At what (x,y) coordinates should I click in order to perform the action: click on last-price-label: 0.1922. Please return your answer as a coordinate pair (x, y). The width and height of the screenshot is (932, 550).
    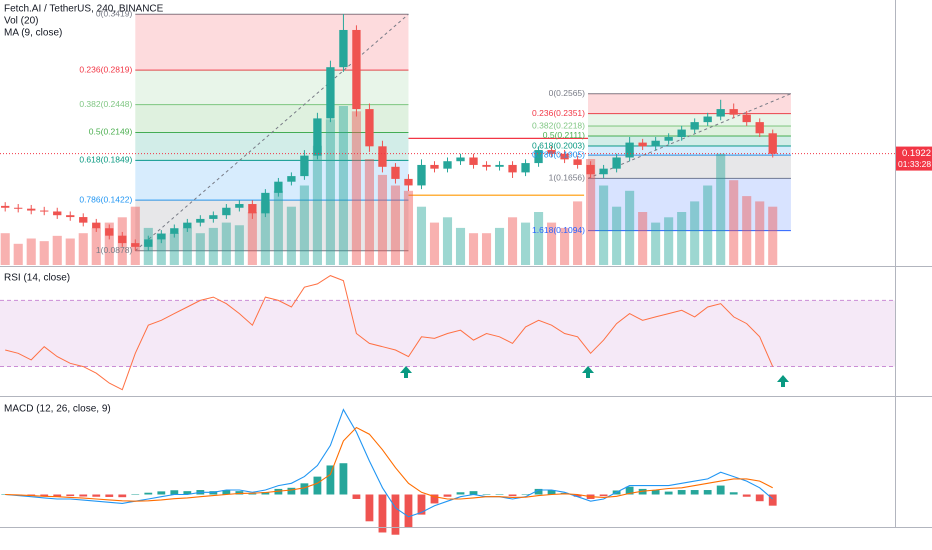
    Looking at the image, I should click on (916, 153).